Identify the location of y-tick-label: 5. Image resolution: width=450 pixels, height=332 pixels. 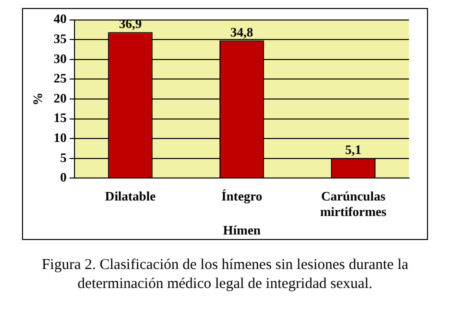
(64, 157).